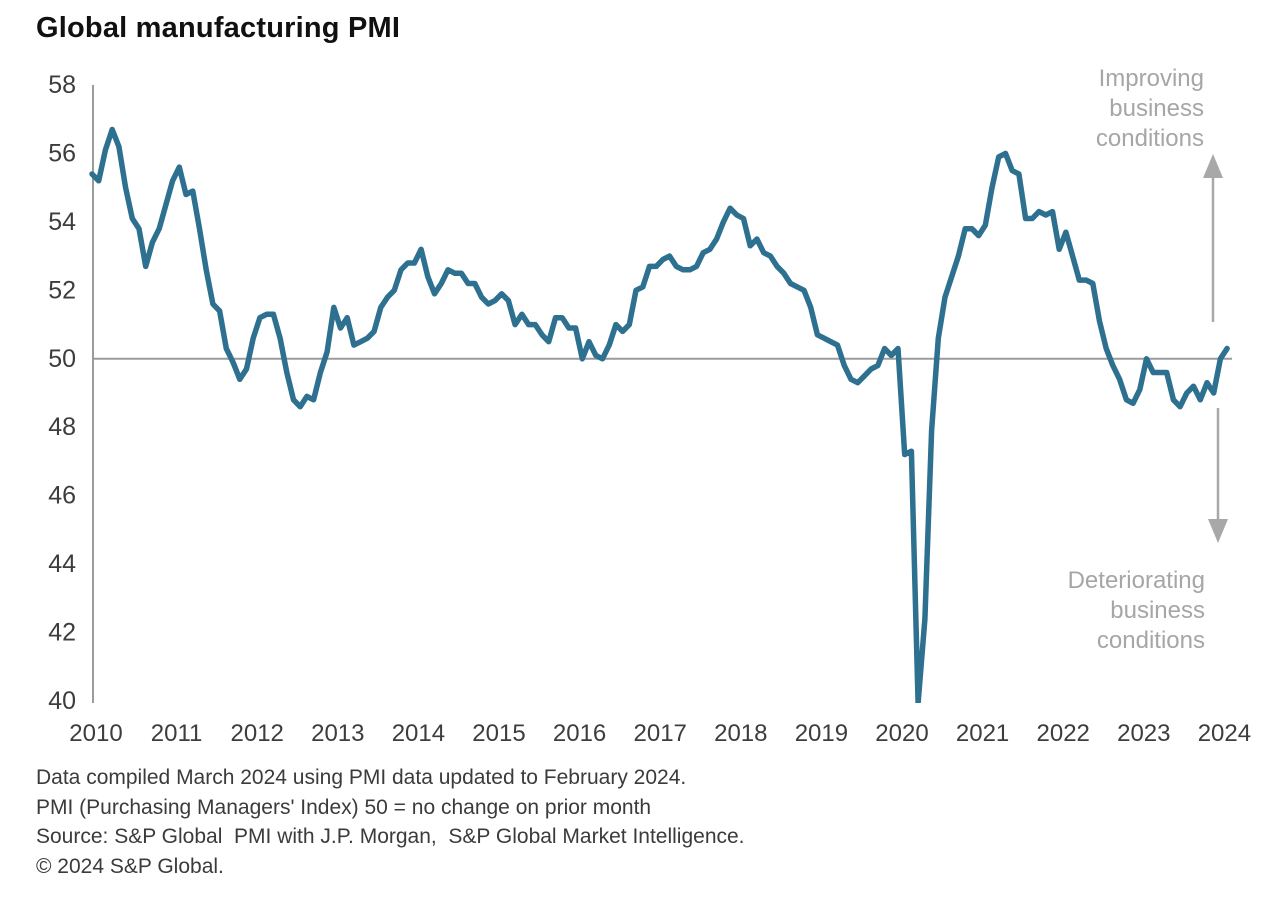  What do you see at coordinates (1213, 238) in the screenshot?
I see `improving-arrow-icon` at bounding box center [1213, 238].